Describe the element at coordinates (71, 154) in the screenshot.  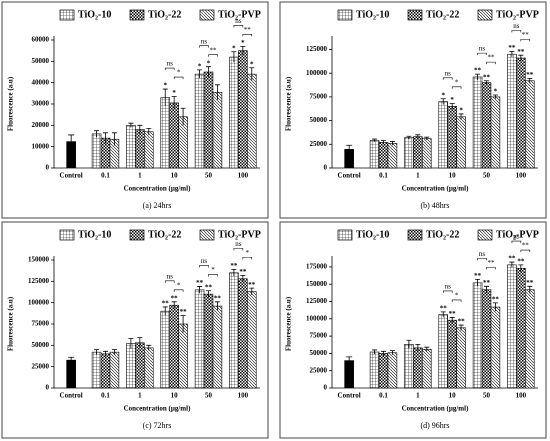
I see `control-bar` at that location.